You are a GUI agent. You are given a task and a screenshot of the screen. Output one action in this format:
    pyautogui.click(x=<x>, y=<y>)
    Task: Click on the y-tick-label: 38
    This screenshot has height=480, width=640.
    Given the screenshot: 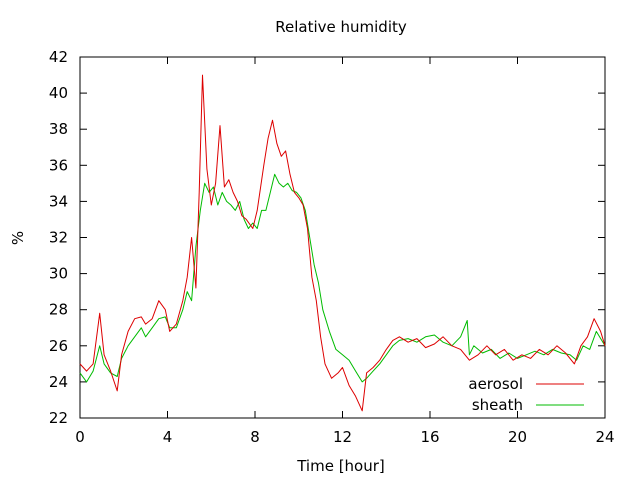 What is the action you would take?
    pyautogui.click(x=58, y=129)
    